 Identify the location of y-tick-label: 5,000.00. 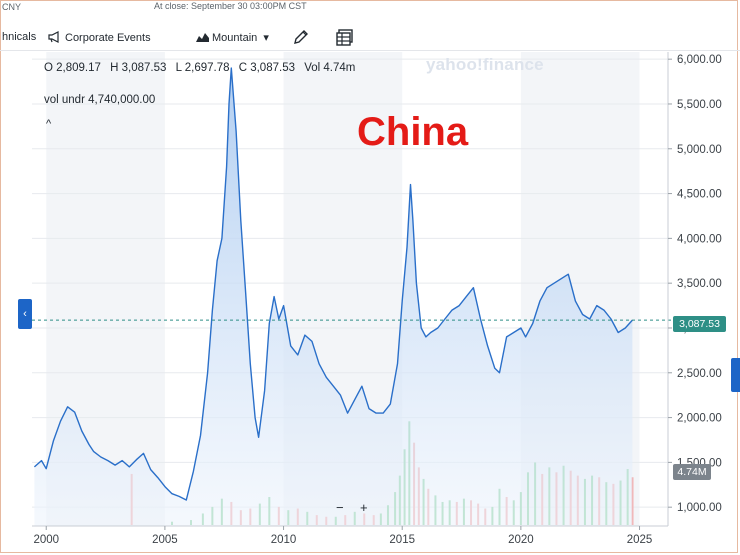
(699, 150).